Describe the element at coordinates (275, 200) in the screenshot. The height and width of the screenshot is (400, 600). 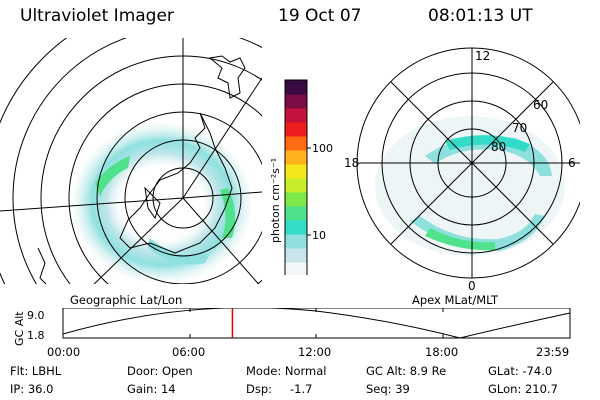
I see `colorbar-unit-label: photon cm⁻²s⁻¹` at that location.